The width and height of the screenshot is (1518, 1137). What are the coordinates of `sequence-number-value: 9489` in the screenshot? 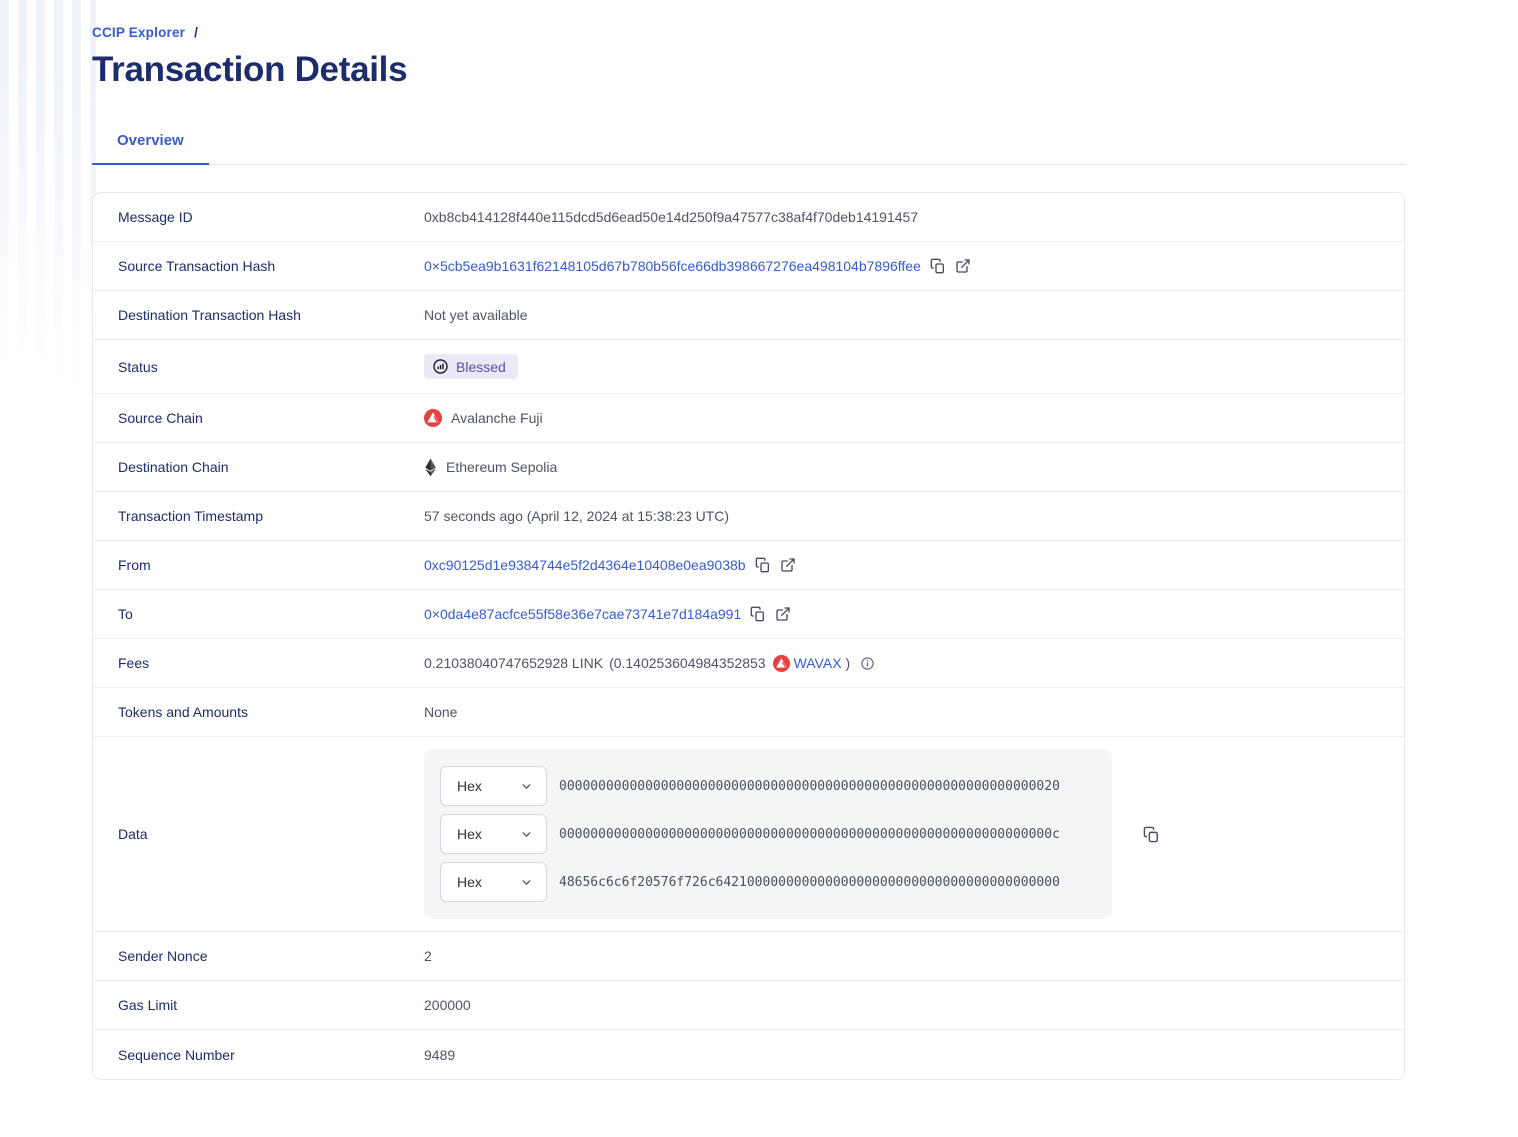 It's located at (440, 1054).